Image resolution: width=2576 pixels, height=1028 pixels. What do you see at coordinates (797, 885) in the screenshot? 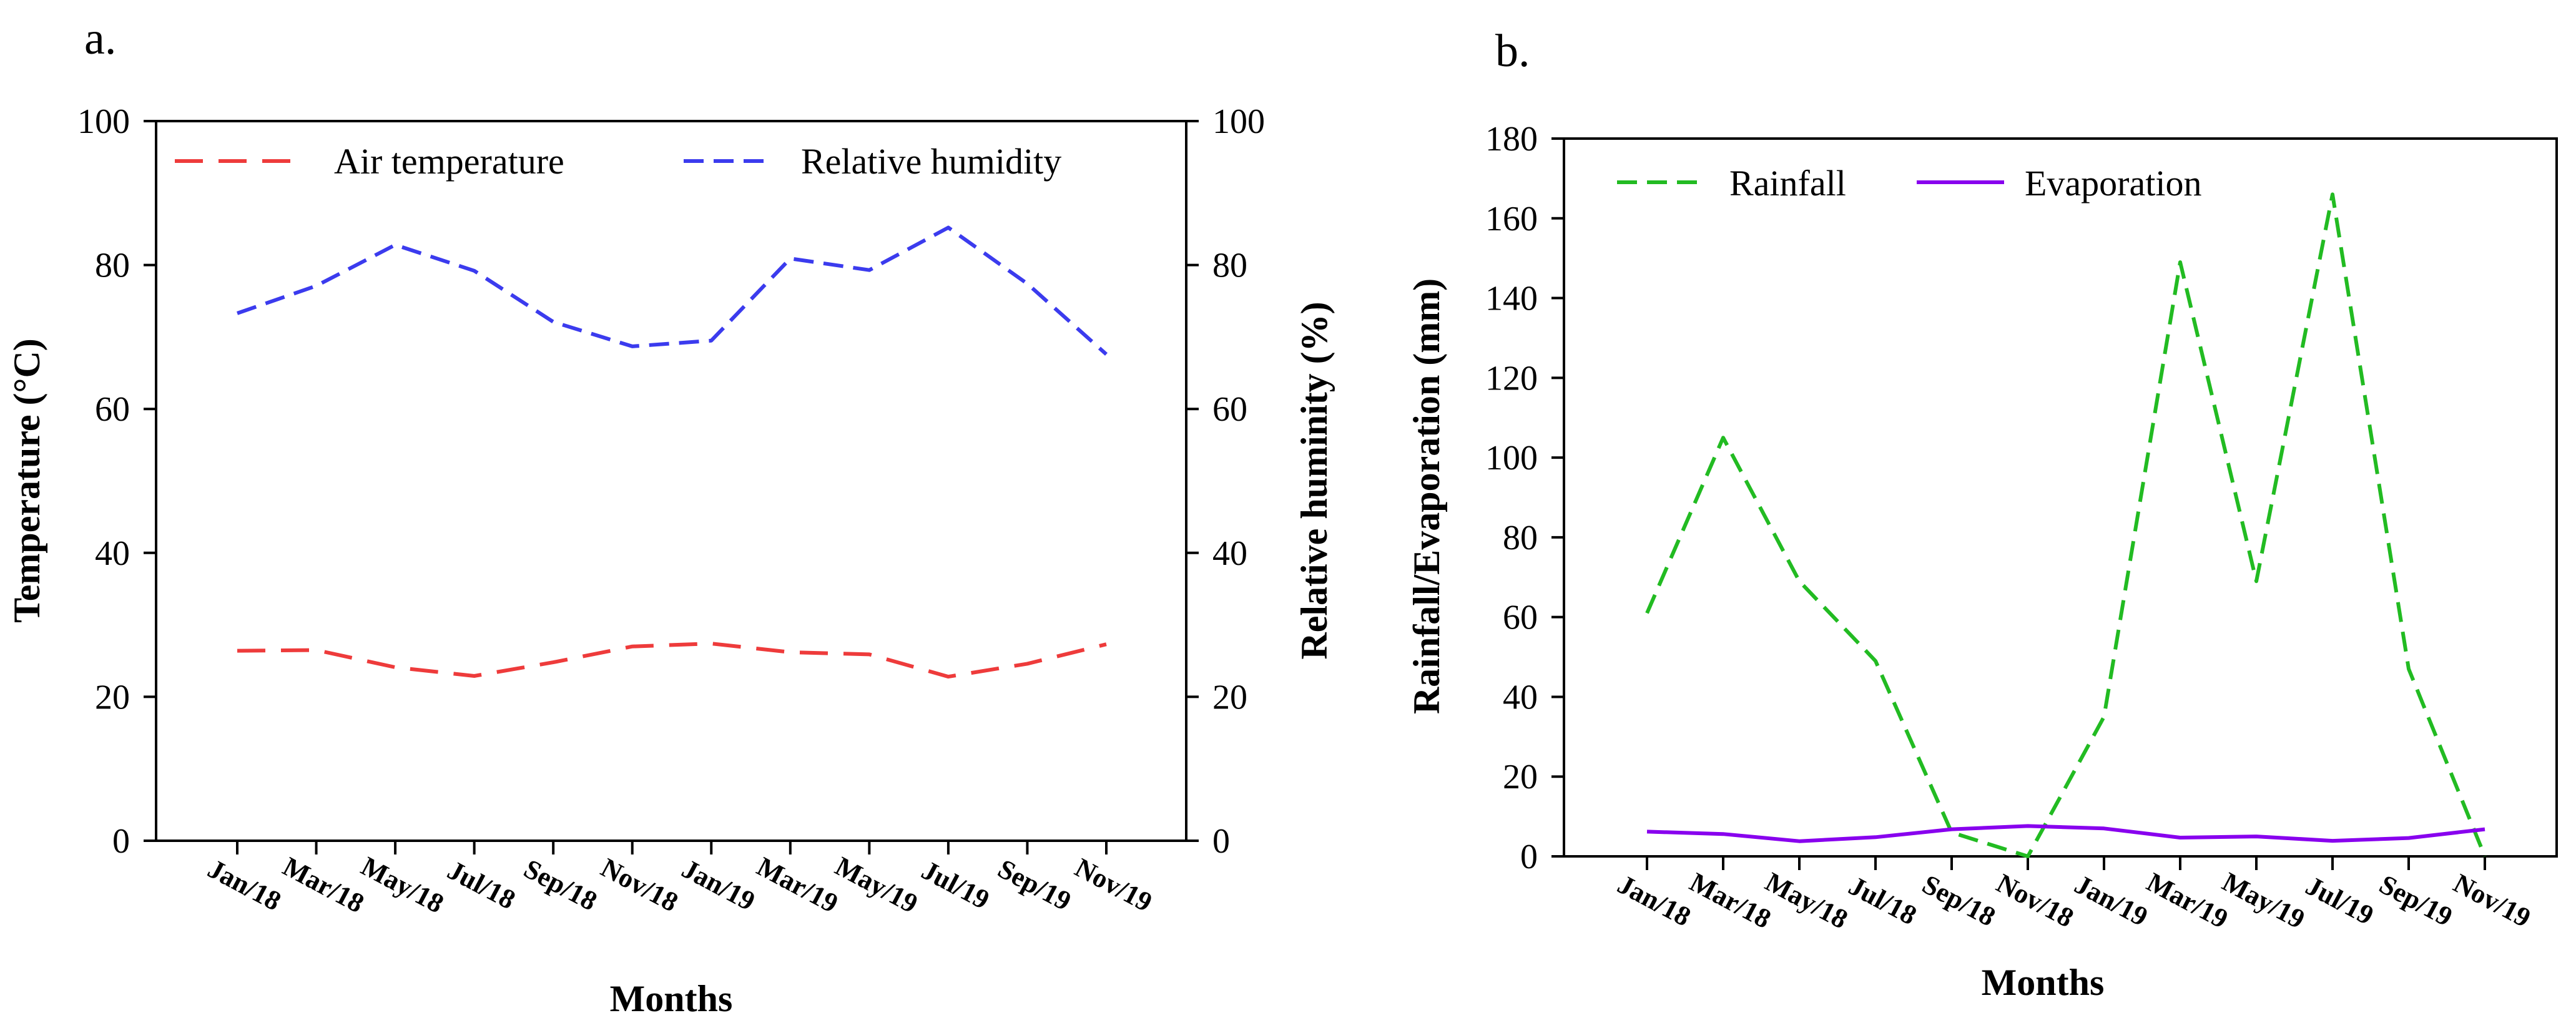
I see `panel-a-xtick-label: Mar/19` at bounding box center [797, 885].